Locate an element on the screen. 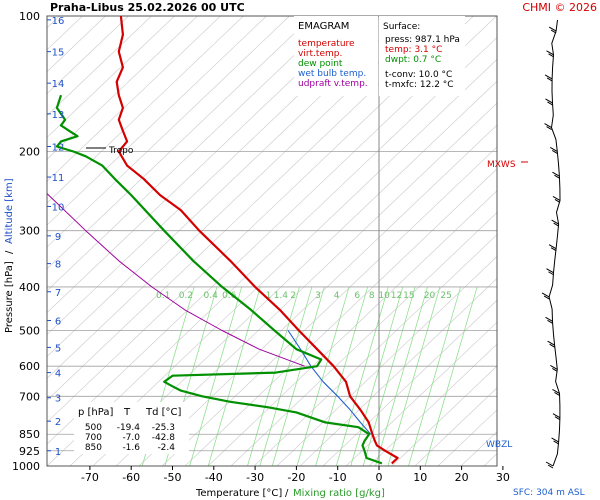 This screenshot has width=600, height=500. mixing-ratio-label: 10 is located at coordinates (384, 296).